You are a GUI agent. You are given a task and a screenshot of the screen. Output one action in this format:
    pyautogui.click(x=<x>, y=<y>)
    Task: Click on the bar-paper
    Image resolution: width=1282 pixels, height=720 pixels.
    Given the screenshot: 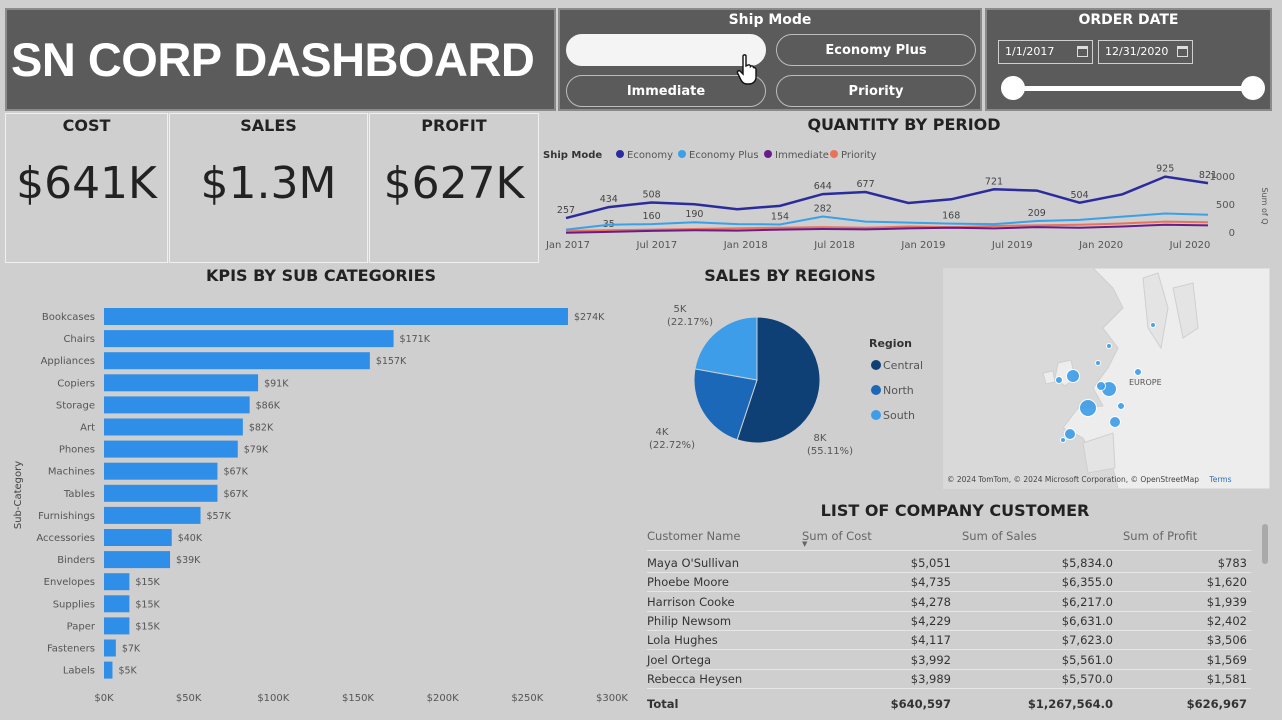 What is the action you would take?
    pyautogui.click(x=117, y=626)
    